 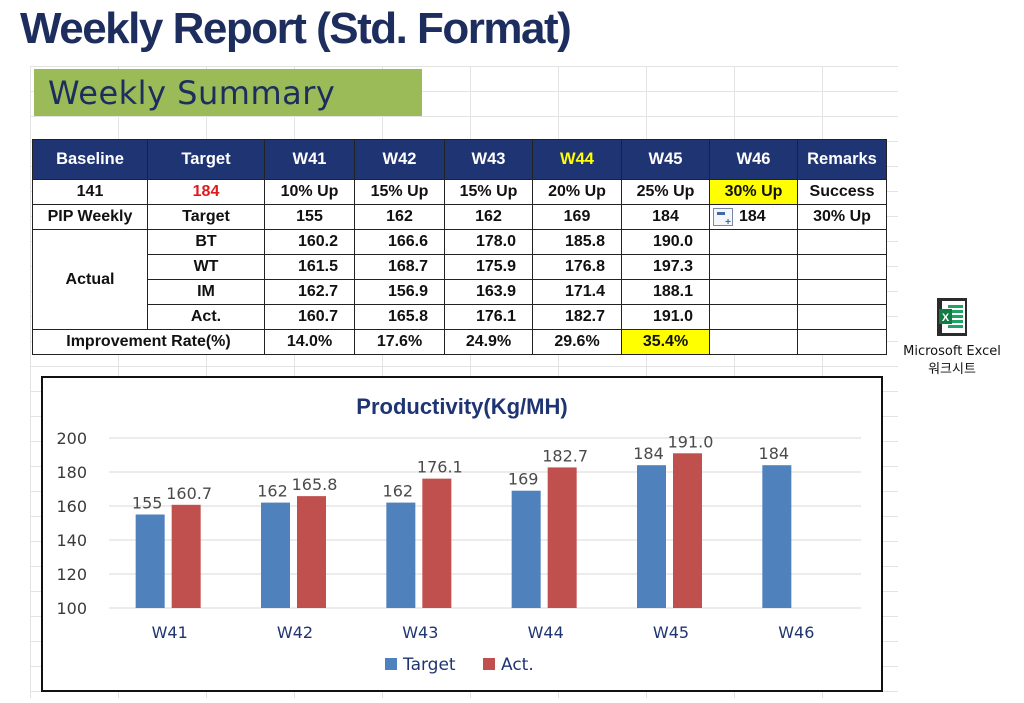 I want to click on legend-label: Act., so click(x=517, y=665).